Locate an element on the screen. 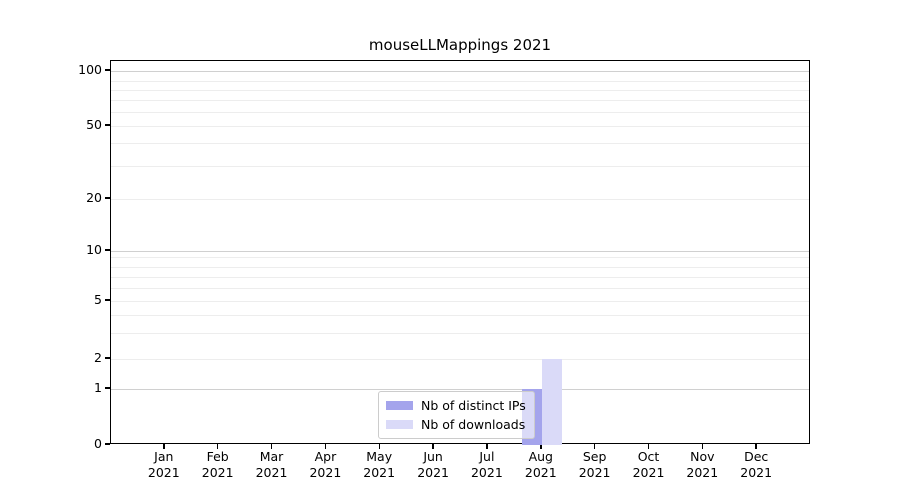  legend-entry-distinct-ips: Nb of distinct IPs is located at coordinates (456, 405).